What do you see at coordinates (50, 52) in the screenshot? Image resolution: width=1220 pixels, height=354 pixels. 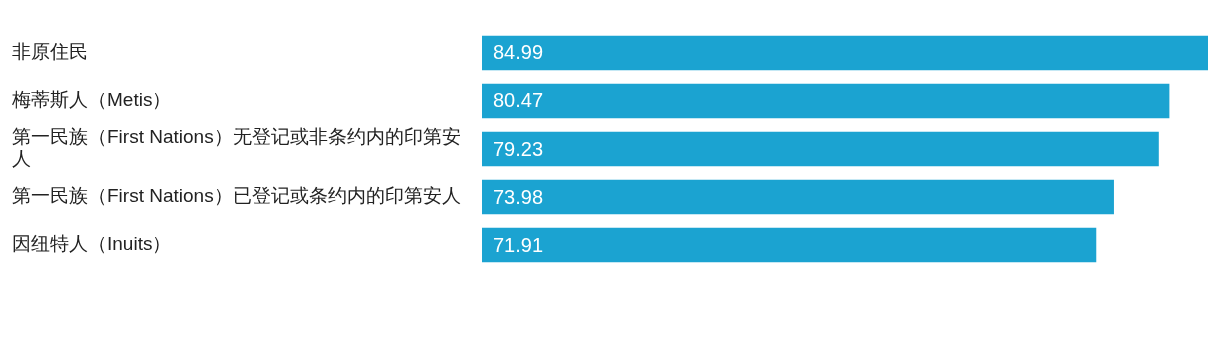 I see `y-tick-label: 非原住民` at bounding box center [50, 52].